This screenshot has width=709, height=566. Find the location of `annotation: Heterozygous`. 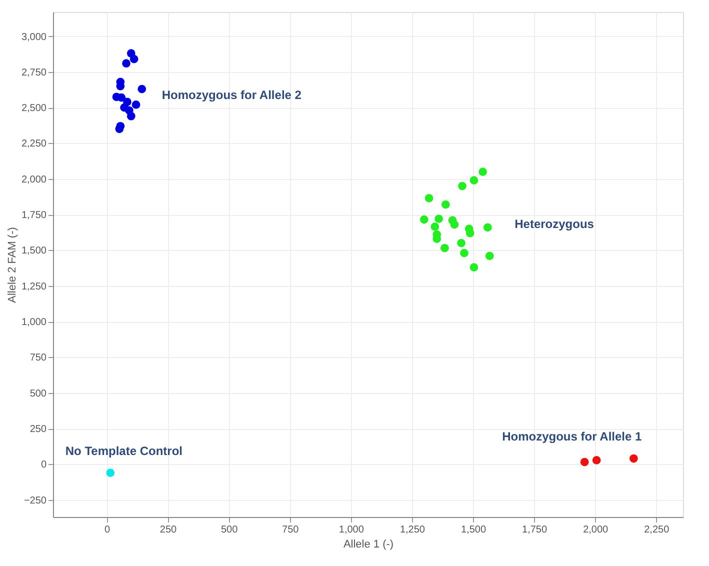

annotation: Heterozygous is located at coordinates (554, 224).